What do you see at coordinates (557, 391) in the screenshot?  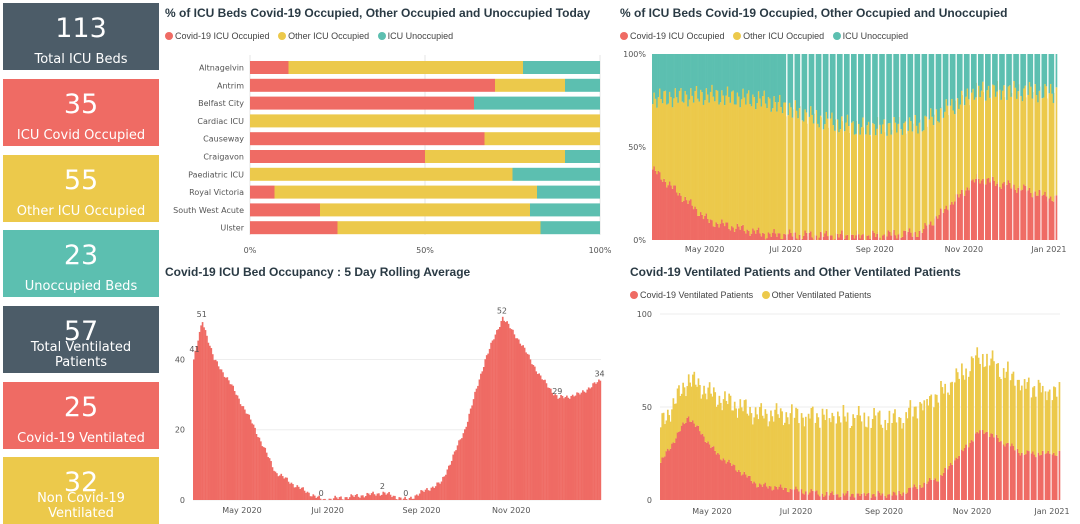 I see `data-label: 29` at bounding box center [557, 391].